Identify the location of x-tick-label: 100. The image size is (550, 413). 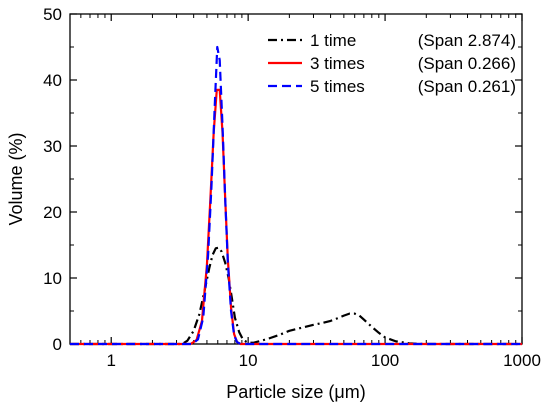
(385, 360).